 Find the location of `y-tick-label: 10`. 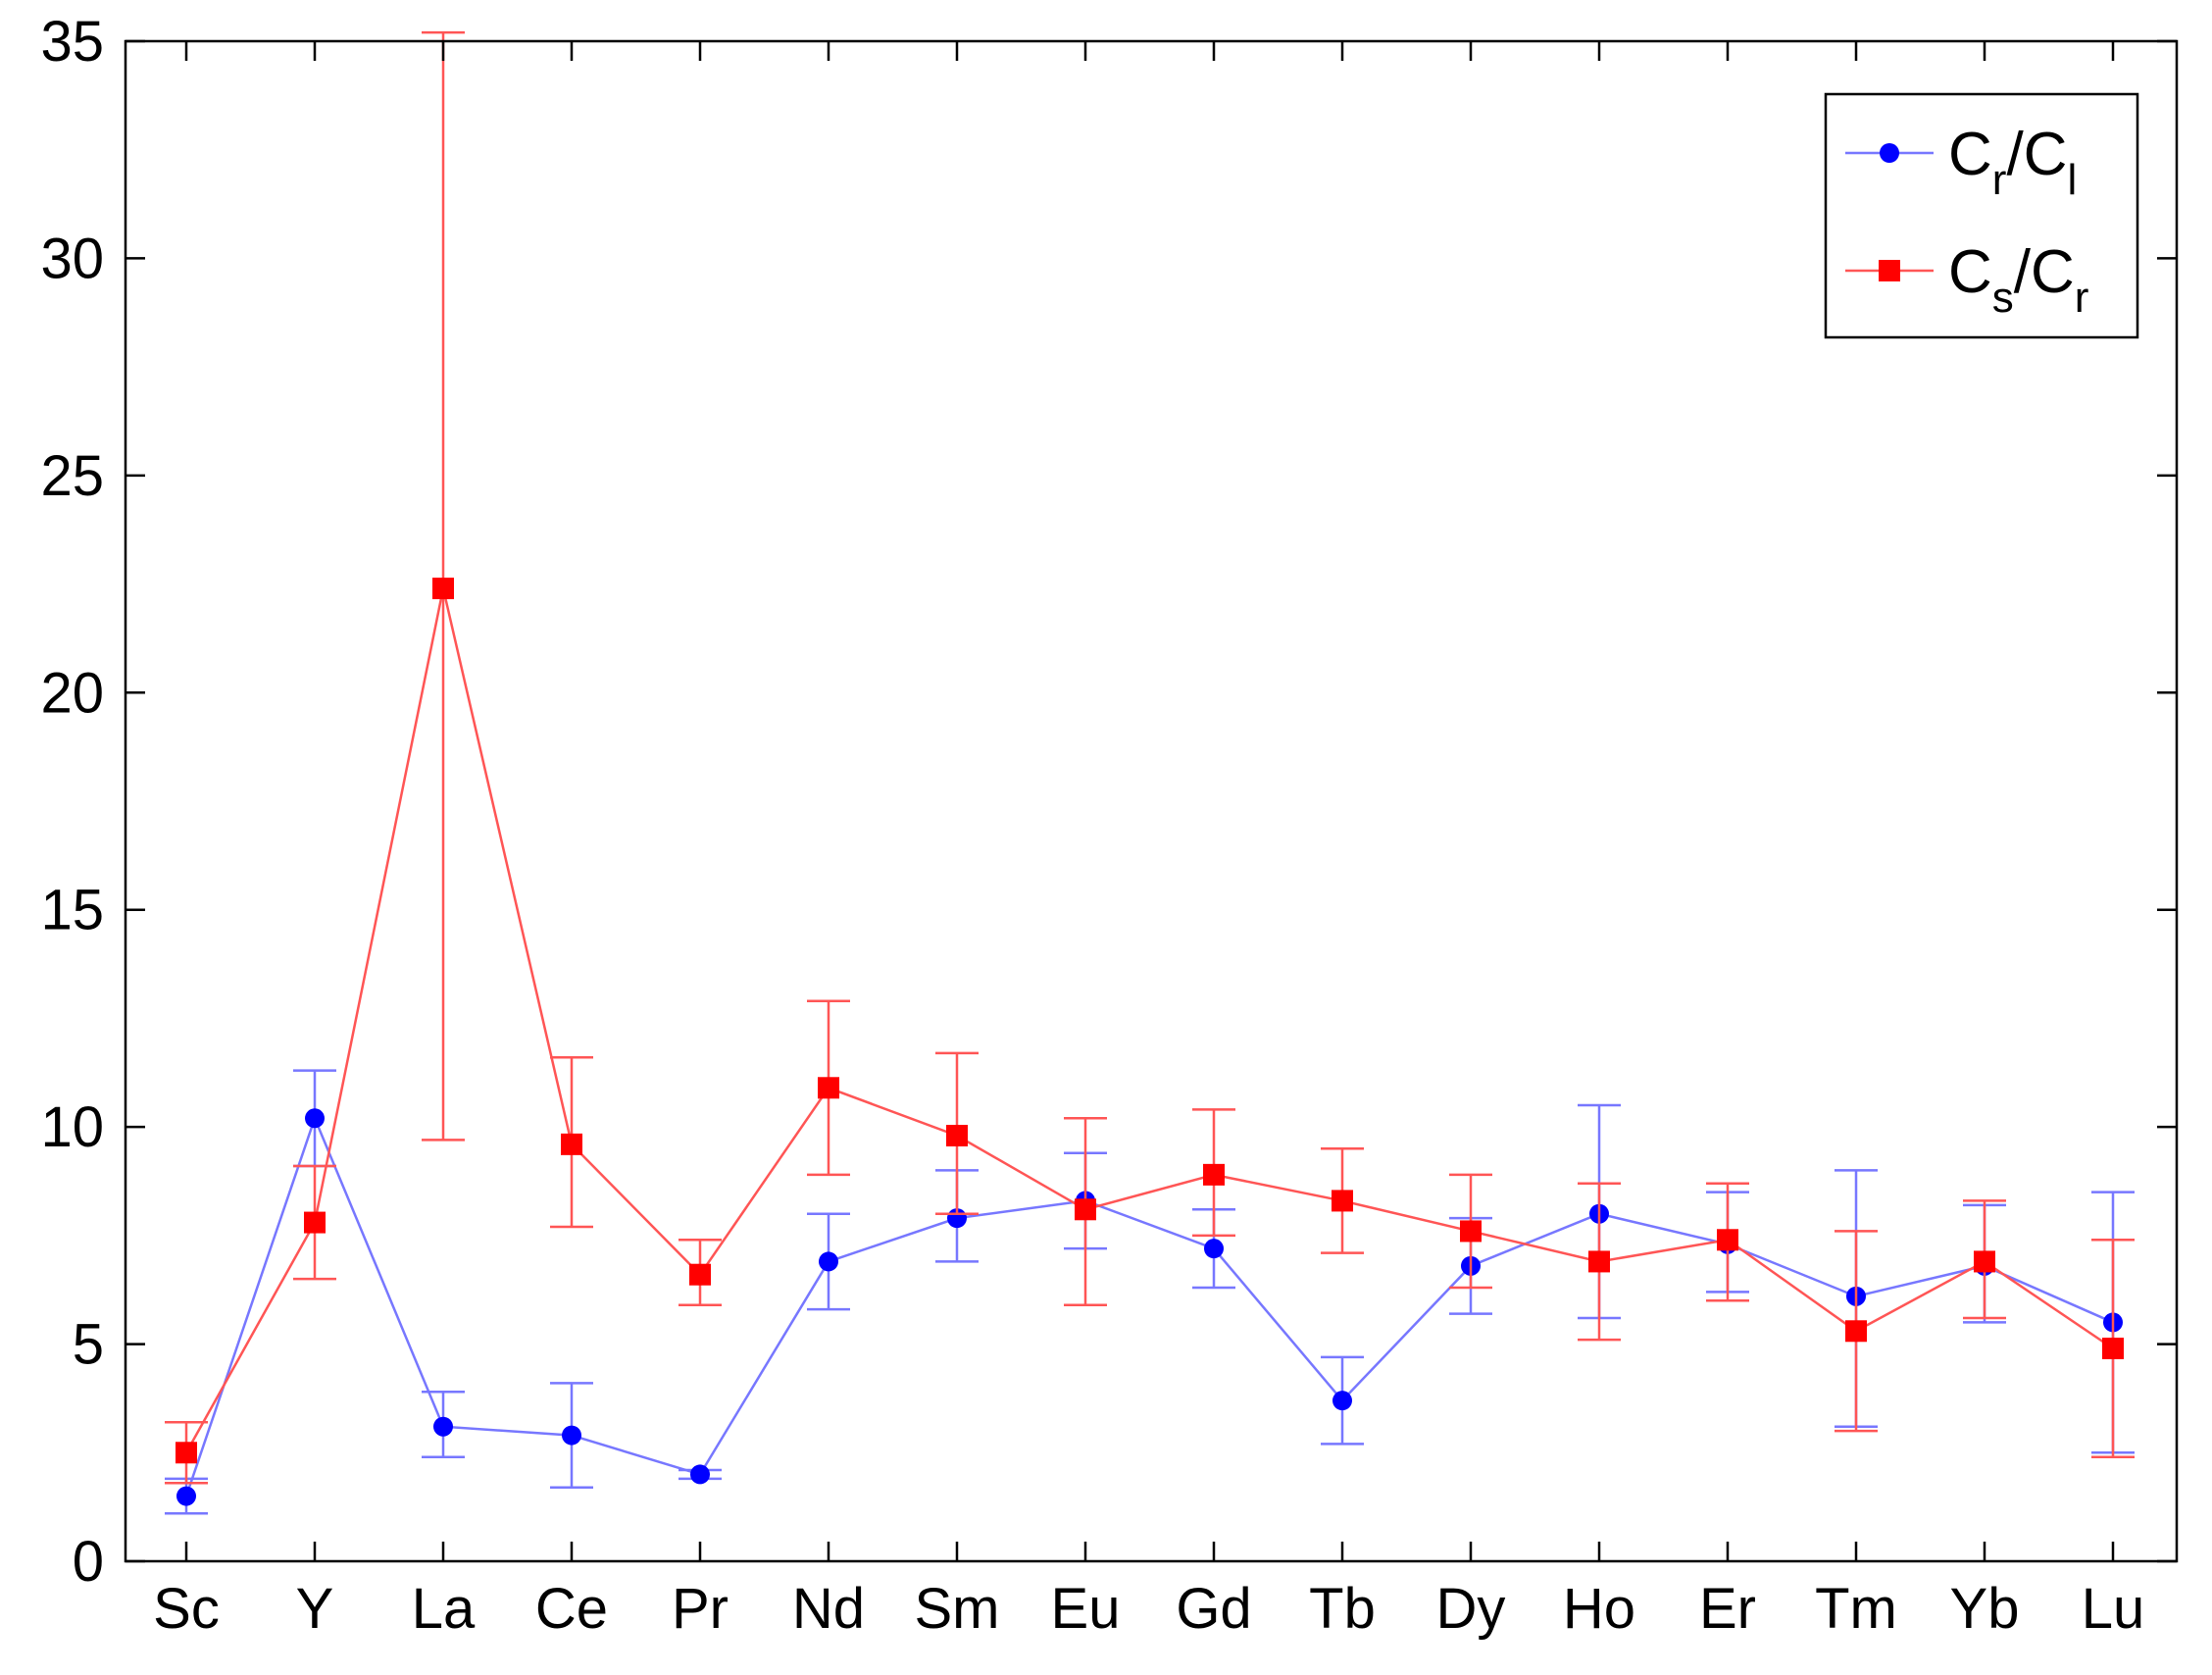

y-tick-label: 10 is located at coordinates (72, 1127).